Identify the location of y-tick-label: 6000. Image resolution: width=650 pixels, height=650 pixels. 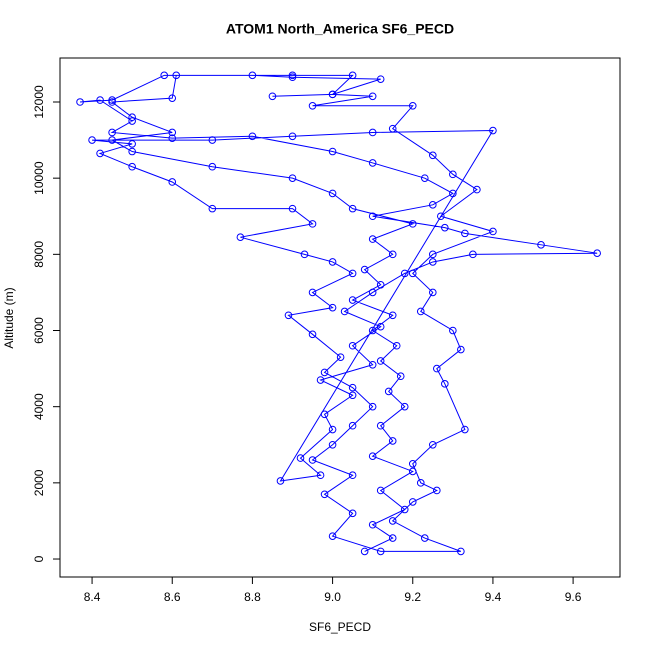
(39, 330).